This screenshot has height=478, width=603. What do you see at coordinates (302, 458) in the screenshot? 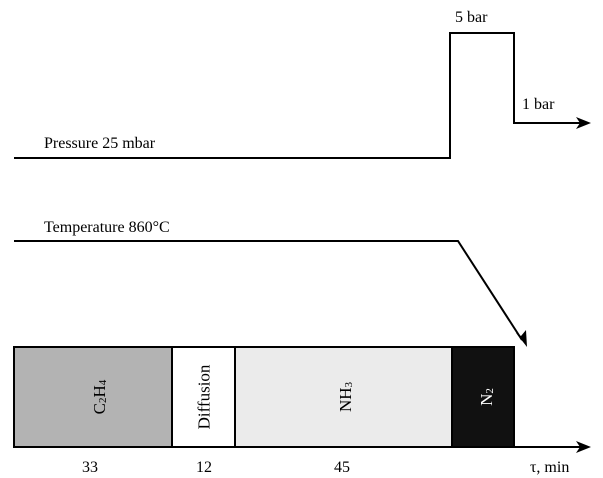
I see `time-axis: 33 12 45 τ, min` at bounding box center [302, 458].